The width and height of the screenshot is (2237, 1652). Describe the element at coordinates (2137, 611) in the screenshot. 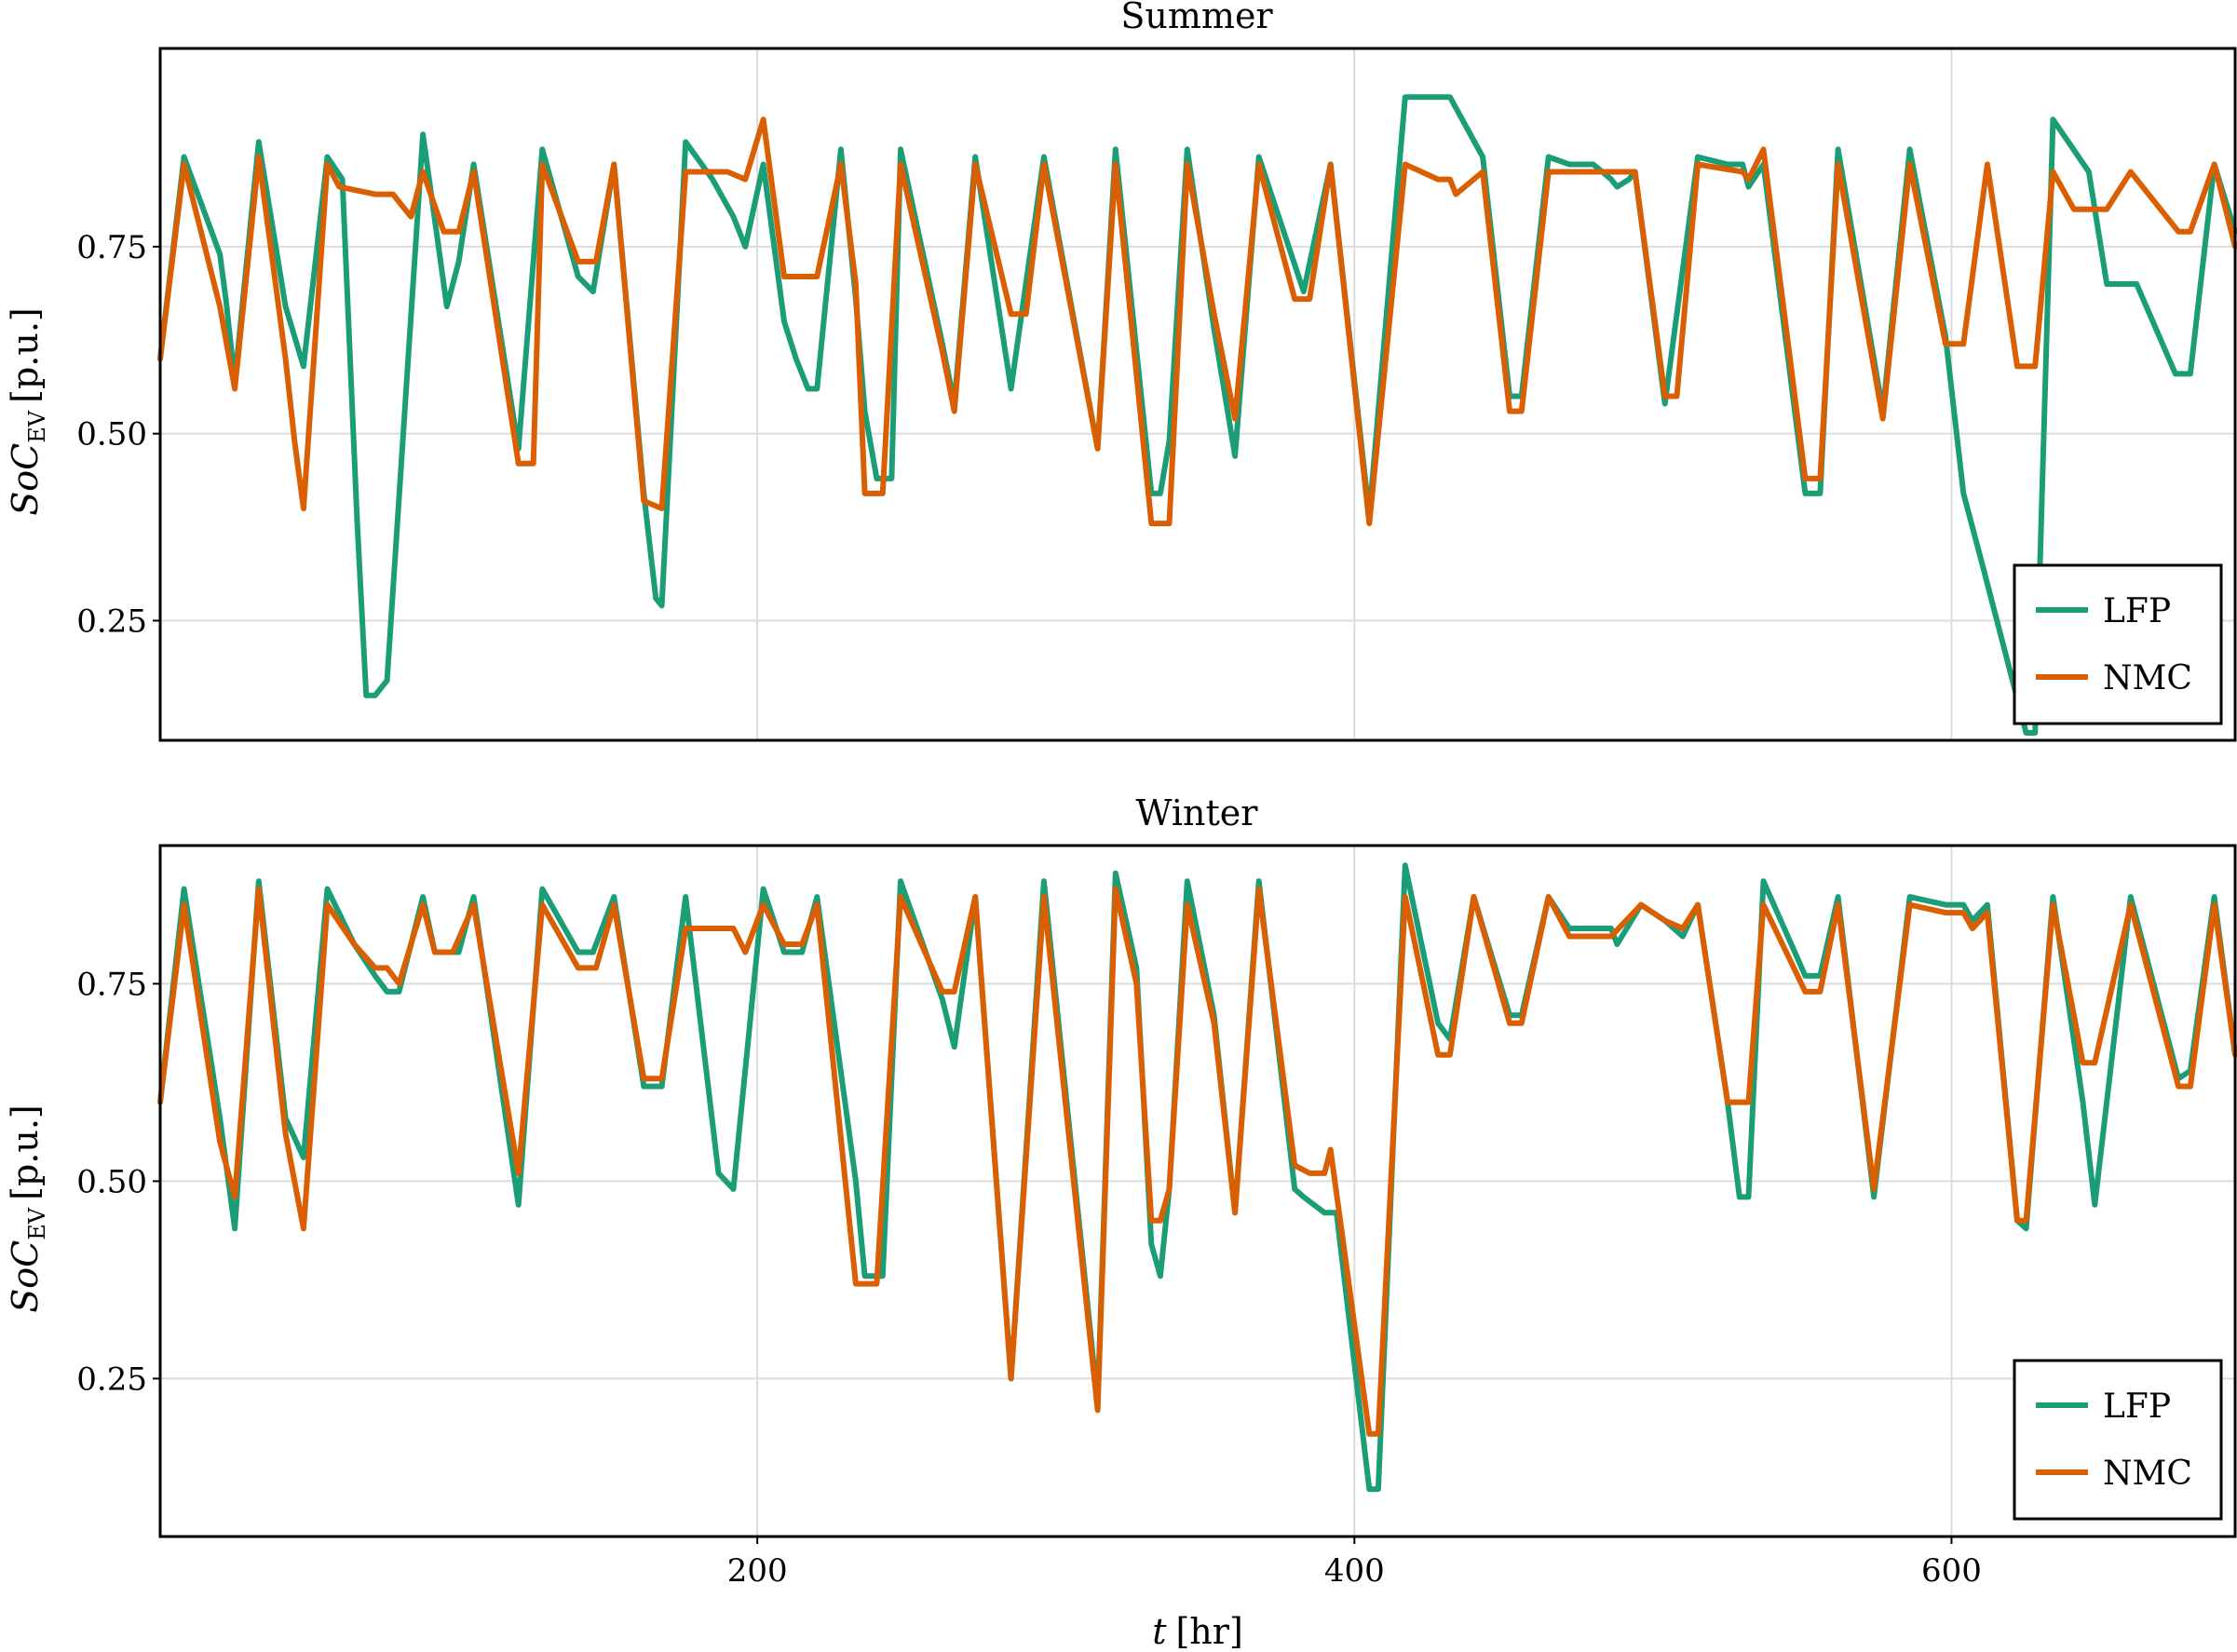

I see `summer-legend-lfp-label: LFP` at that location.